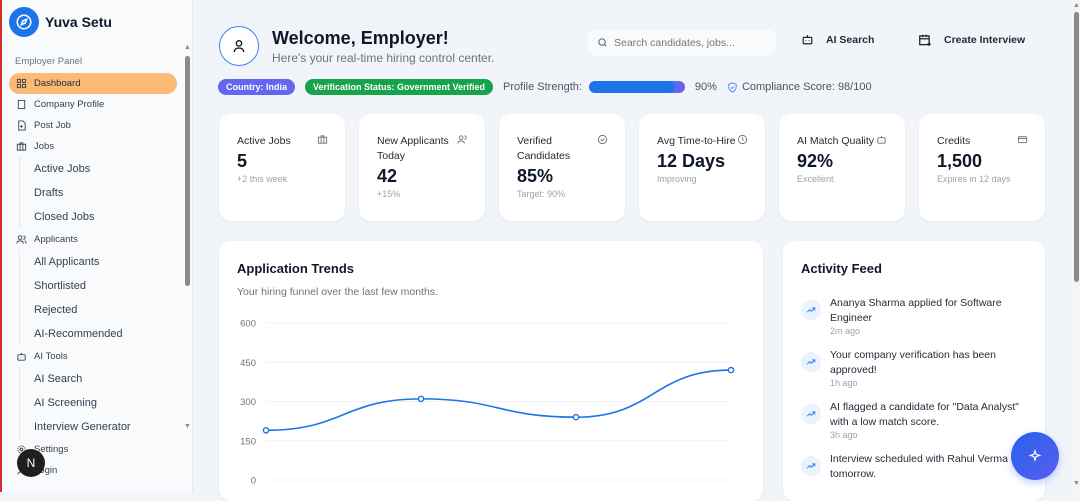 This screenshot has width=1080, height=501. What do you see at coordinates (602, 139) in the screenshot?
I see `check-circle-icon` at bounding box center [602, 139].